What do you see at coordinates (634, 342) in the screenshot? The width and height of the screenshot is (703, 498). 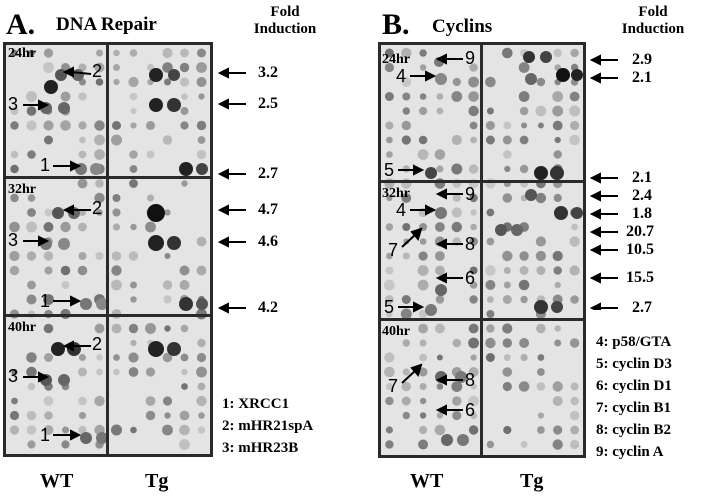 I see `panel-b-legend-item: 4: p58/GTA` at bounding box center [634, 342].